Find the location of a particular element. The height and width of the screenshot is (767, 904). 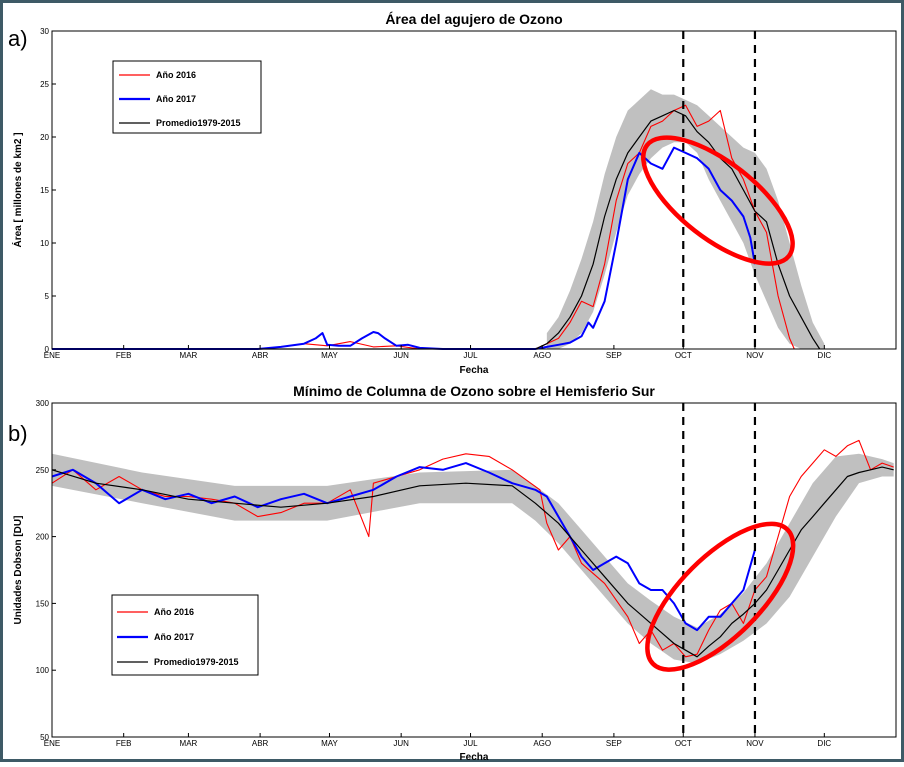

x-axis-label-a: Fecha is located at coordinates (474, 370).